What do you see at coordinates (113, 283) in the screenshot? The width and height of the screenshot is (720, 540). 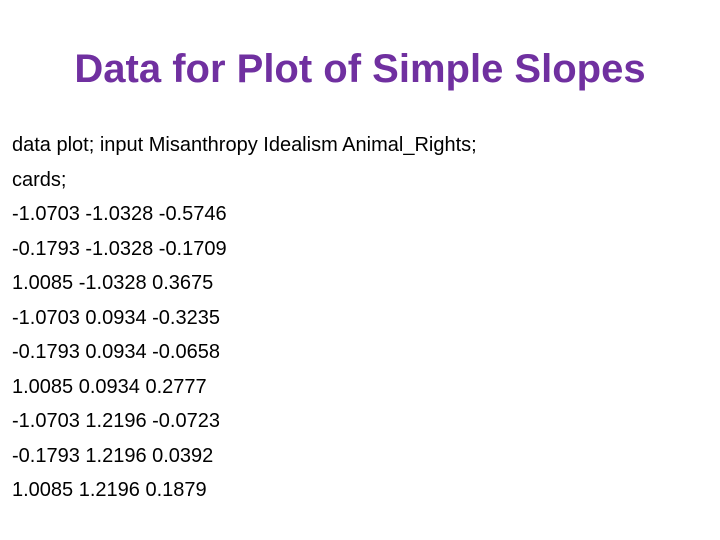 I see `data-row: 1.0085 -1.0328 0.3675` at bounding box center [113, 283].